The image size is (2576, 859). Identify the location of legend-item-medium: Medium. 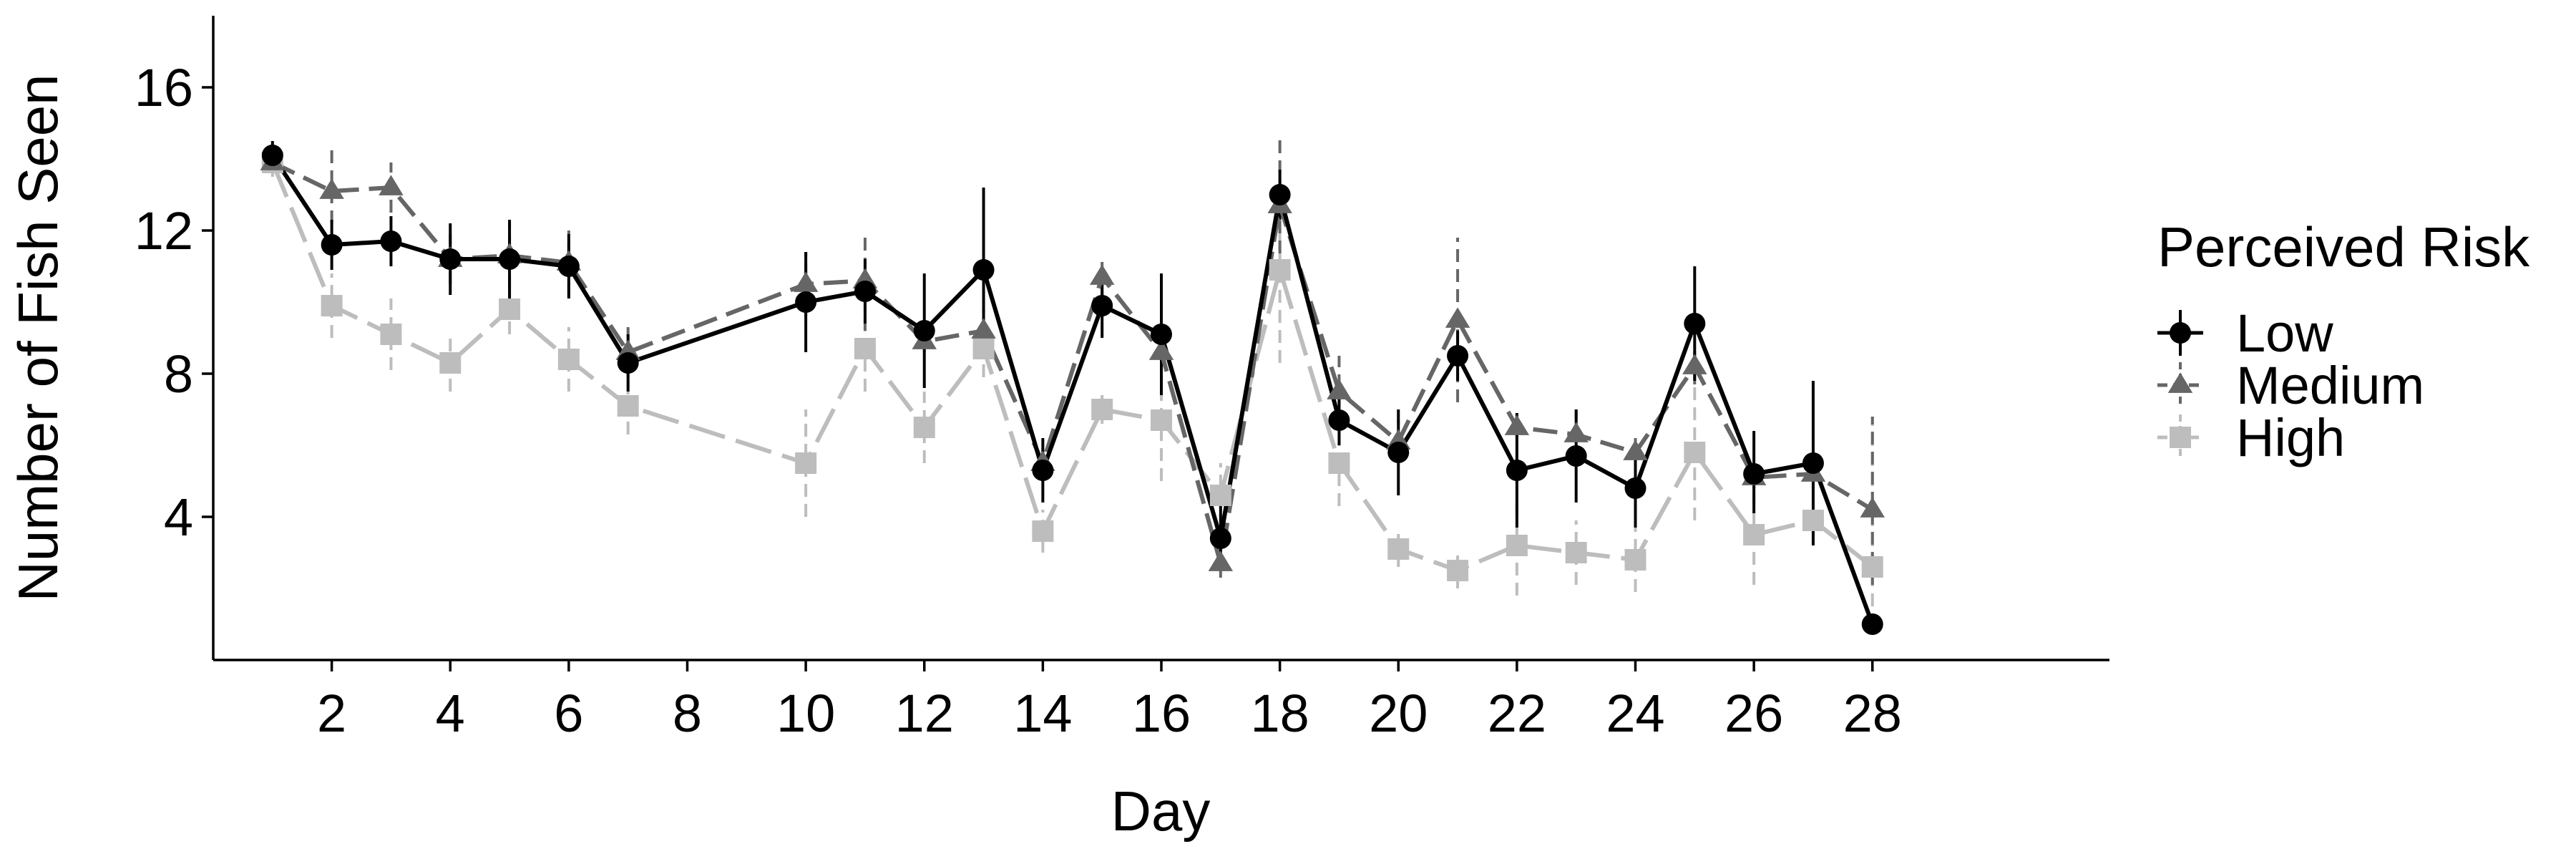
(2290, 385).